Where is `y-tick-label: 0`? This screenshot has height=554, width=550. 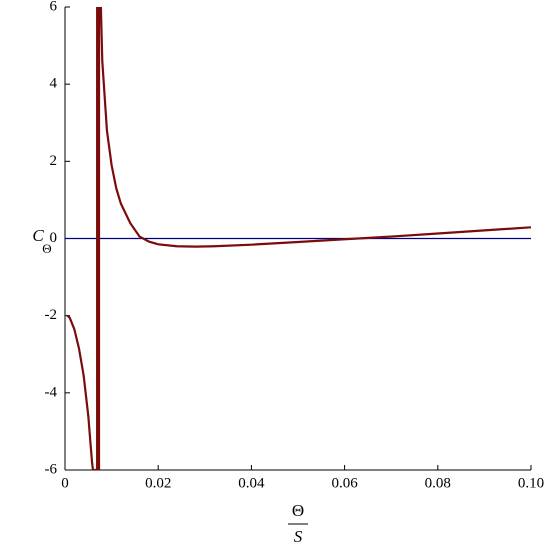
y-tick-label: 0 is located at coordinates (54, 238).